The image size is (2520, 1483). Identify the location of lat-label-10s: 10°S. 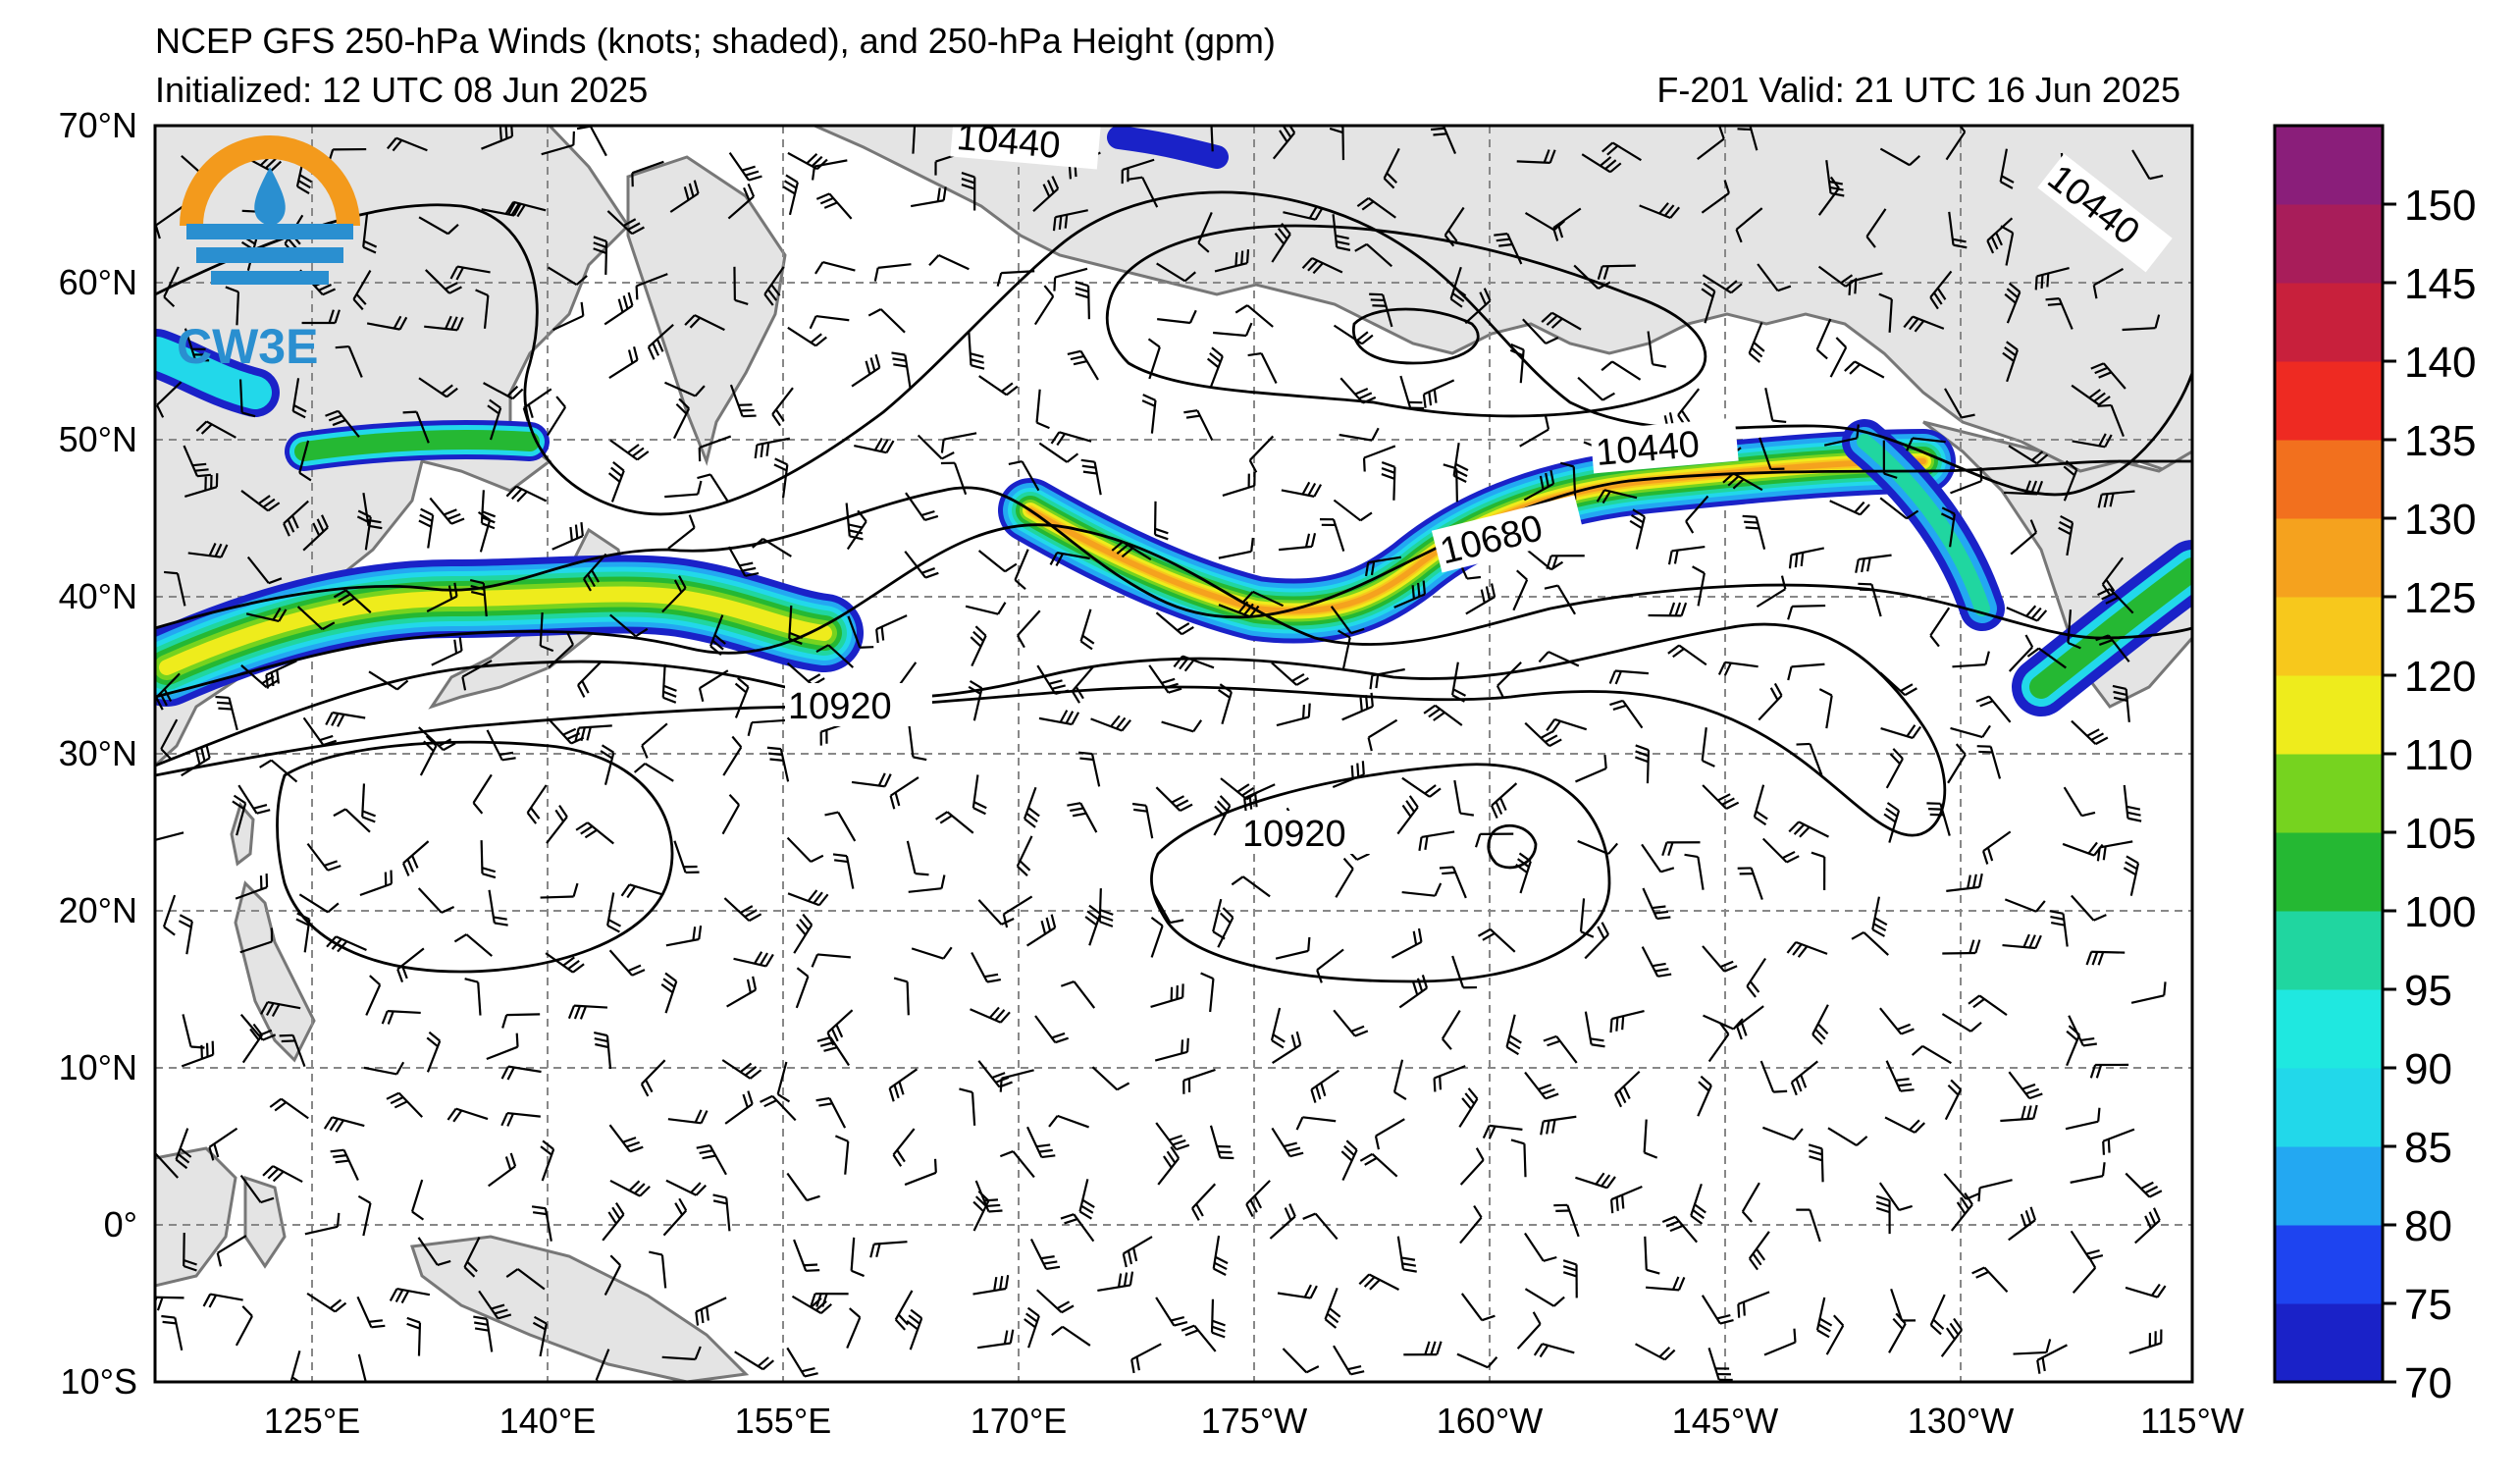
(99, 1382).